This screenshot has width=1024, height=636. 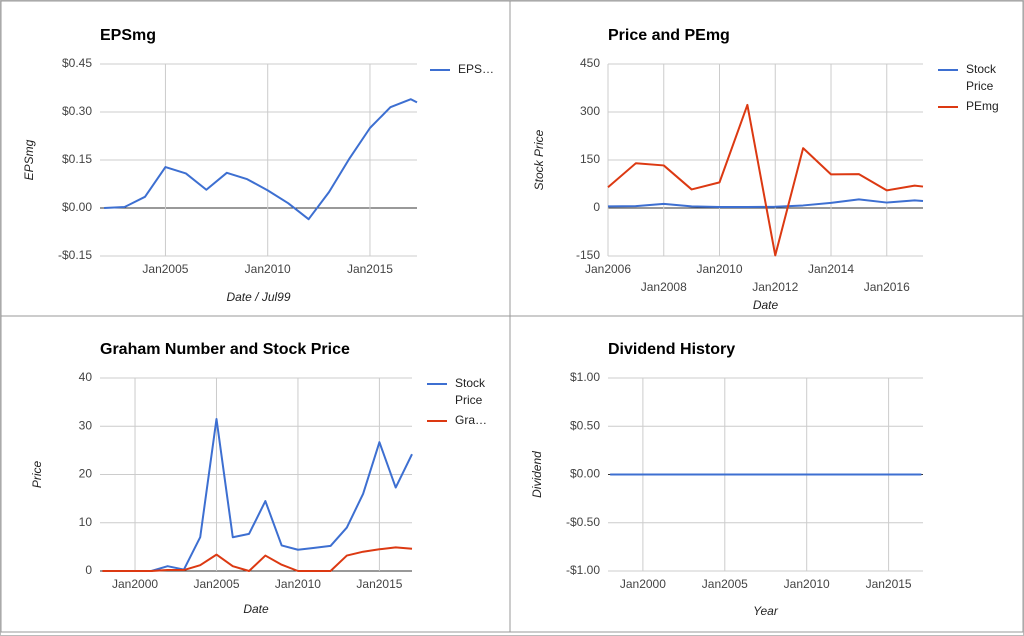 I want to click on x-axis-title: Year, so click(x=766, y=611).